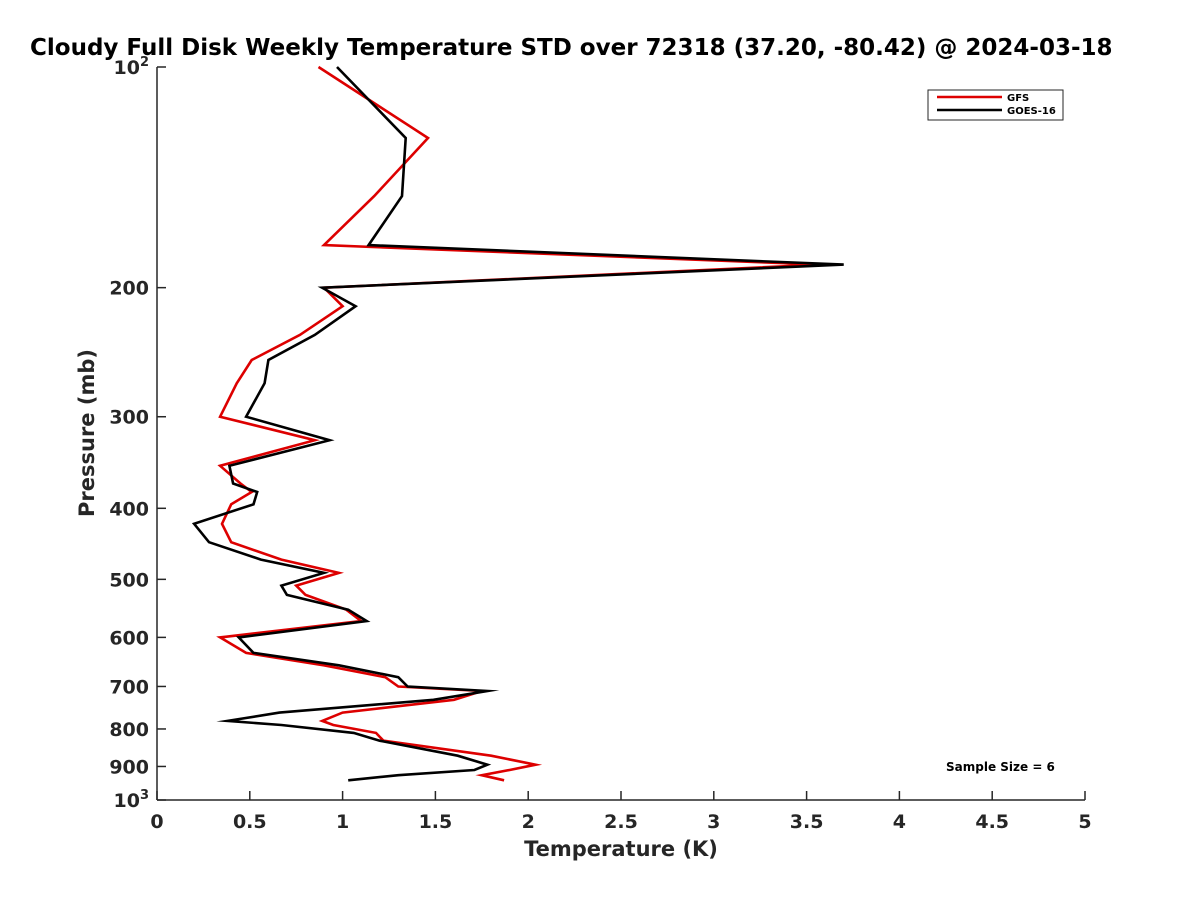 The image size is (1200, 900). What do you see at coordinates (436, 822) in the screenshot?
I see `x-tick-label: 1.5` at bounding box center [436, 822].